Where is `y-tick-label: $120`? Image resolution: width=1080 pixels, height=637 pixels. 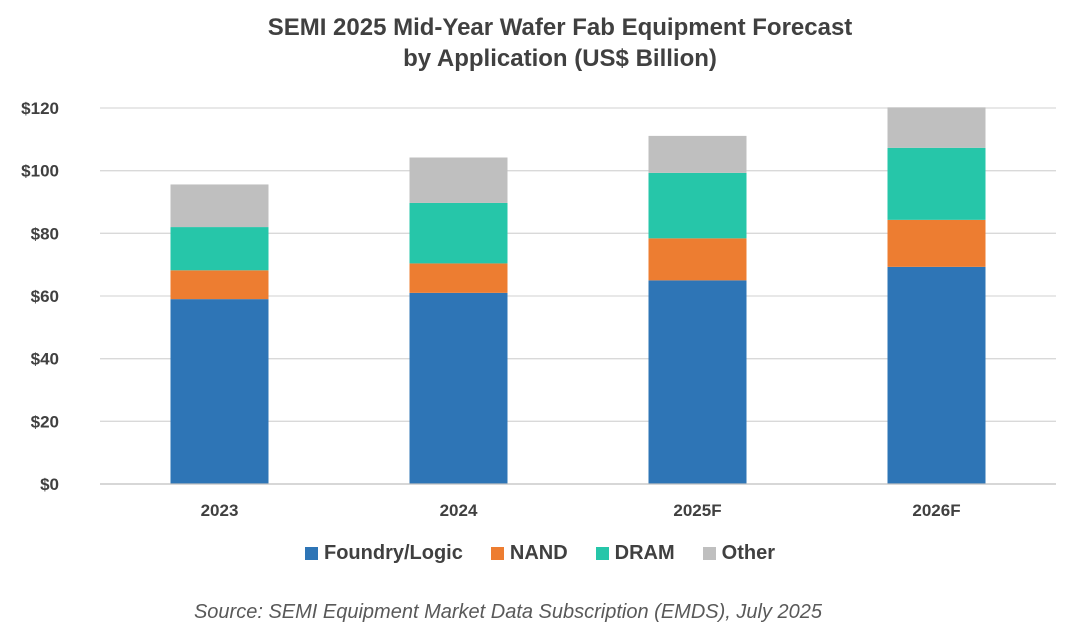
y-tick-label: $120 is located at coordinates (40, 108).